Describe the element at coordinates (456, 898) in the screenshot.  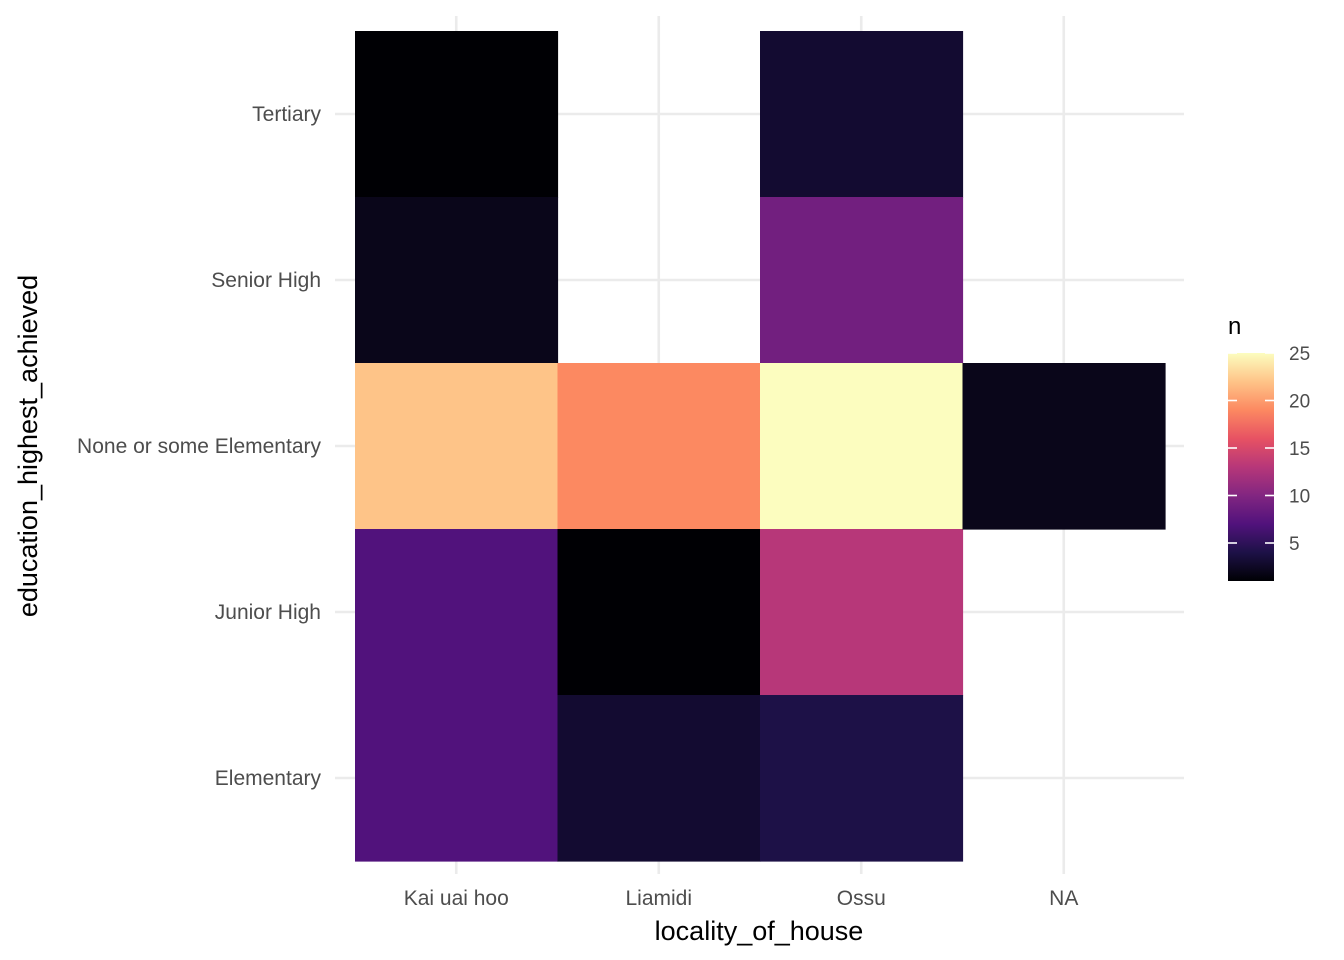
I see `x-tick-label-kai-uai-hoo: Kai uai hoo` at that location.